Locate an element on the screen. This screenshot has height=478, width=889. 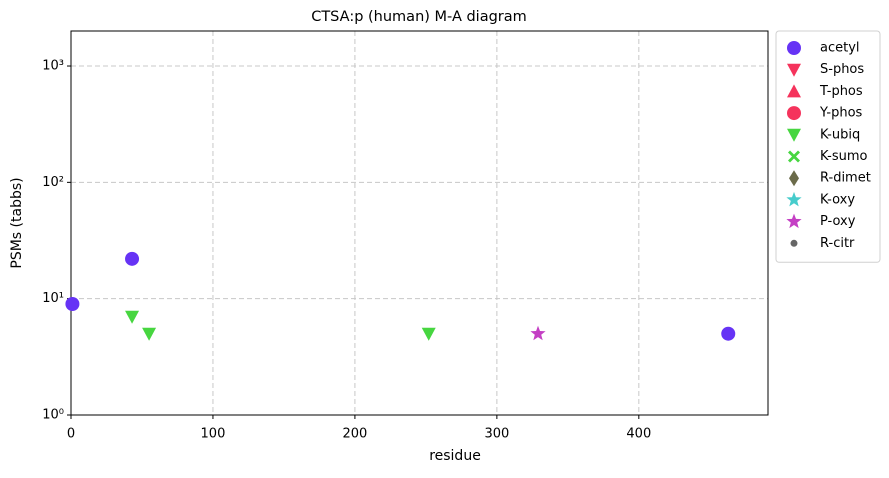
x-tick-label: 100 is located at coordinates (213, 434).